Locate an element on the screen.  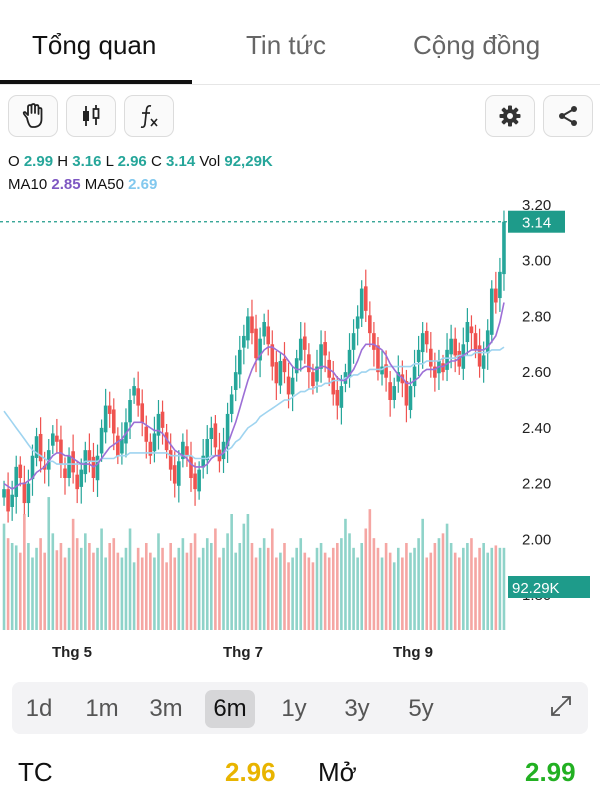
high-value: 3.16 is located at coordinates (87, 161).